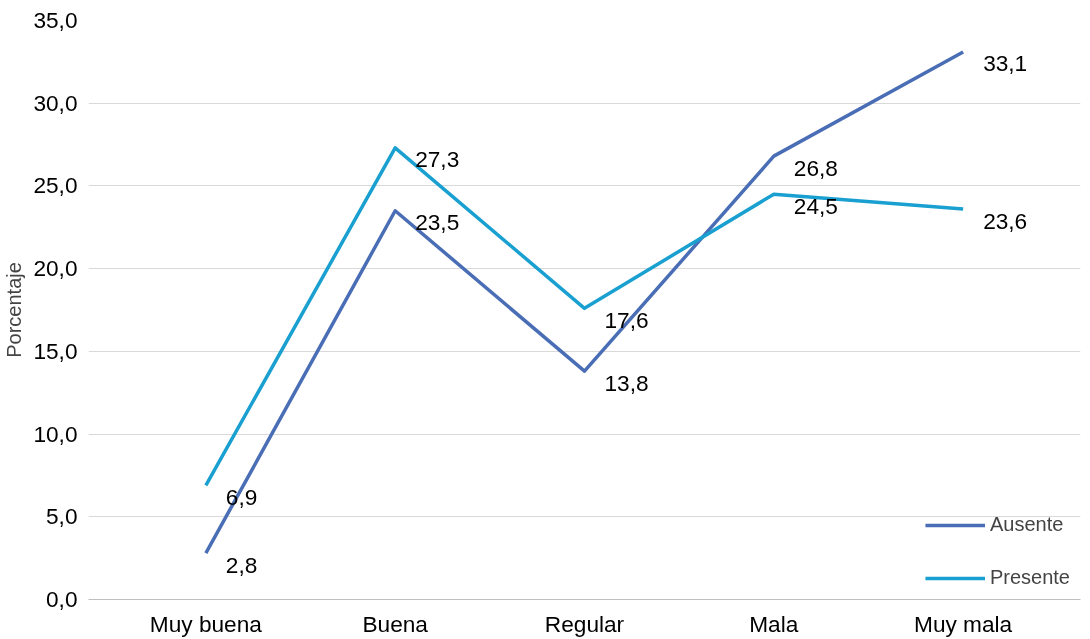 This screenshot has width=1090, height=639. What do you see at coordinates (437, 159) in the screenshot?
I see `data-label: 27,3` at bounding box center [437, 159].